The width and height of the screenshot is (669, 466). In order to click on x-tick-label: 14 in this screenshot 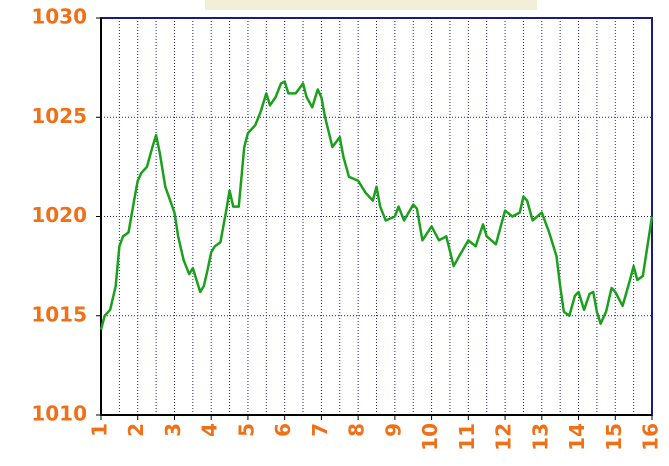, I will do `click(577, 437)`.